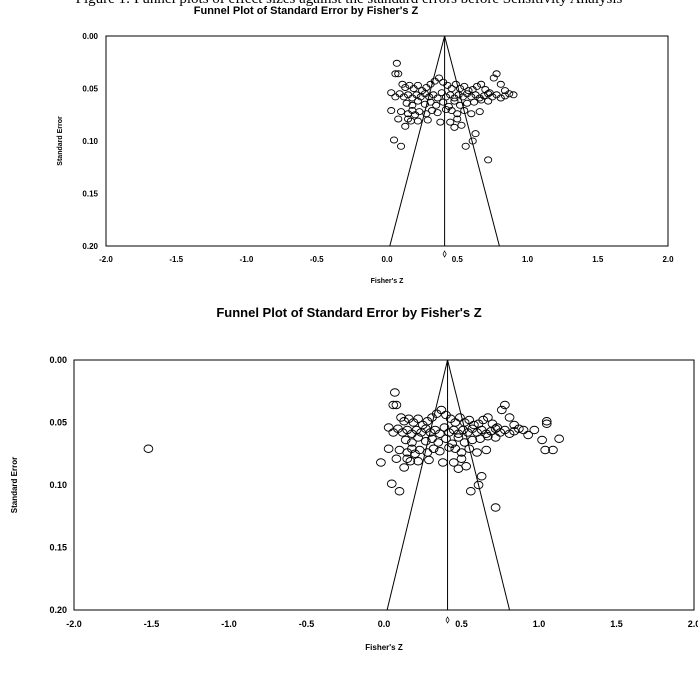  Describe the element at coordinates (58, 610) in the screenshot. I see `y-tick-label: 0.20` at that location.